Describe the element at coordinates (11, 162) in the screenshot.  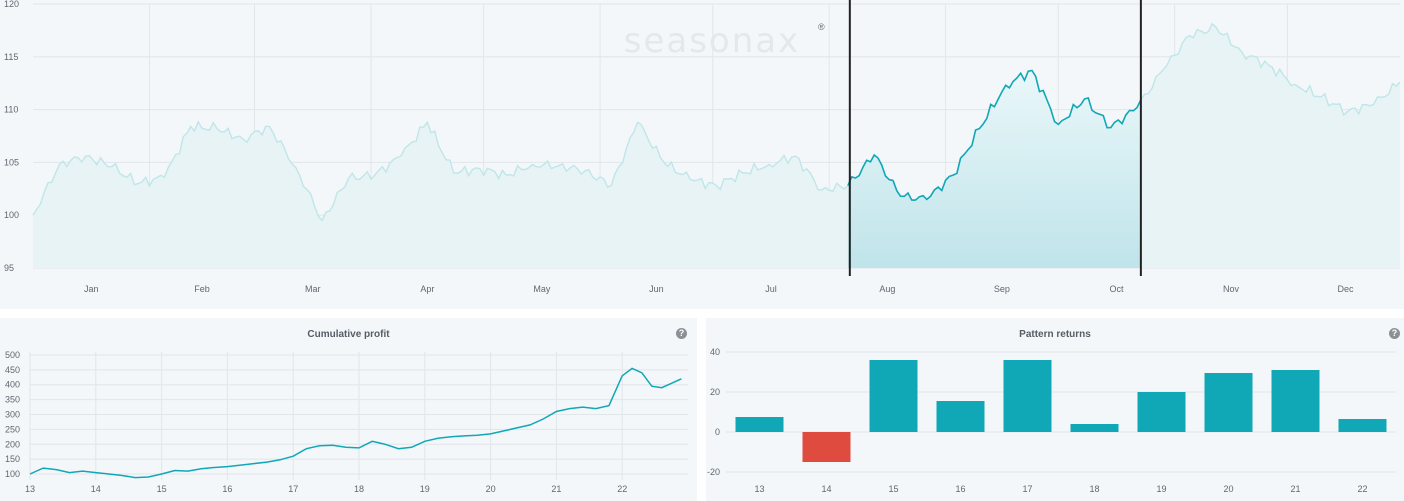
I see `y-tick-label: 105` at that location.